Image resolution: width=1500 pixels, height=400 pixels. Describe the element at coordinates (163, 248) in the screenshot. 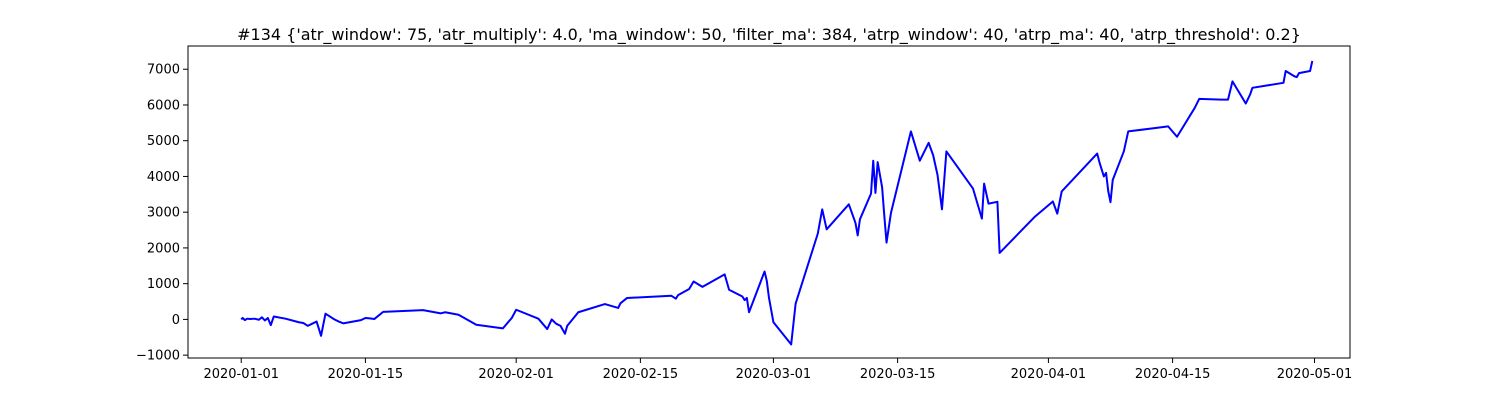

I see `y-tick-label: 2000` at that location.